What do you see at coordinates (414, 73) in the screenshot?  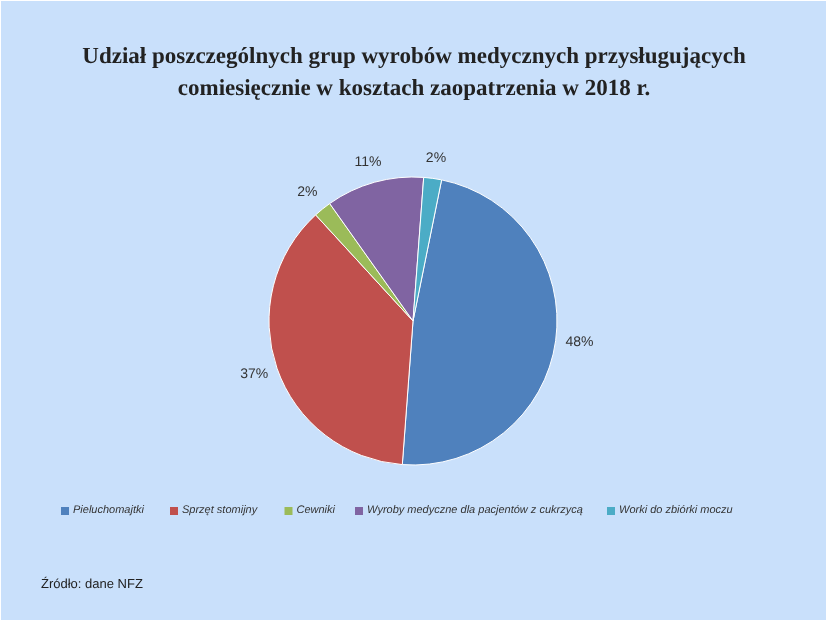 I see `chart-title: Udział poszczególnych grup wyrobów medycznych przysługujących comiesięcznie w kosztach zaopatrzenia w 2018 r.` at bounding box center [414, 73].